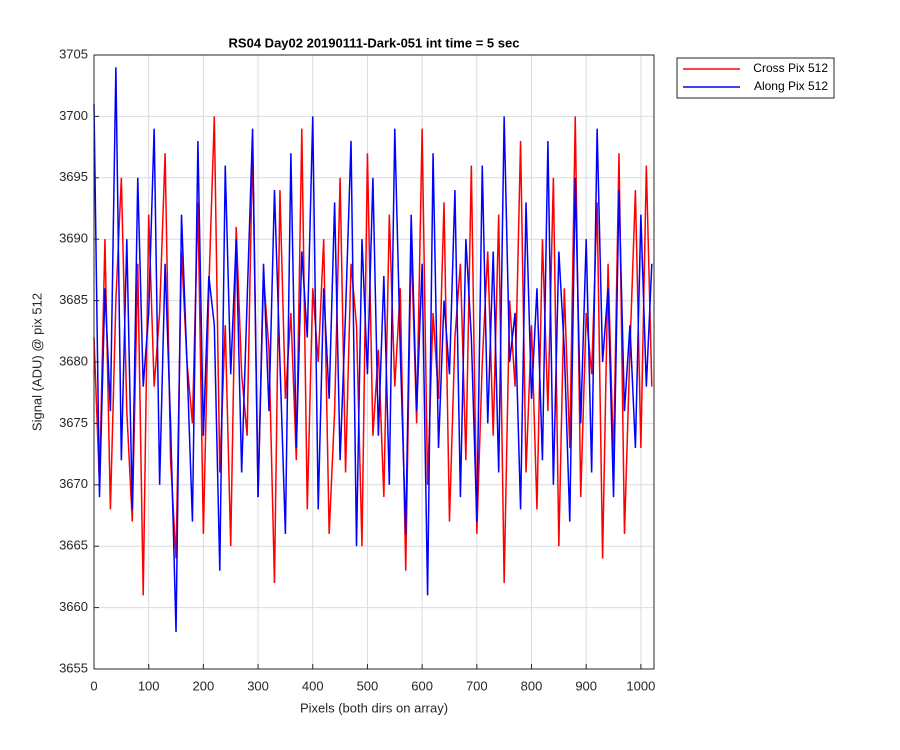  Describe the element at coordinates (73, 360) in the screenshot. I see `y-tick-label: 3680` at that location.